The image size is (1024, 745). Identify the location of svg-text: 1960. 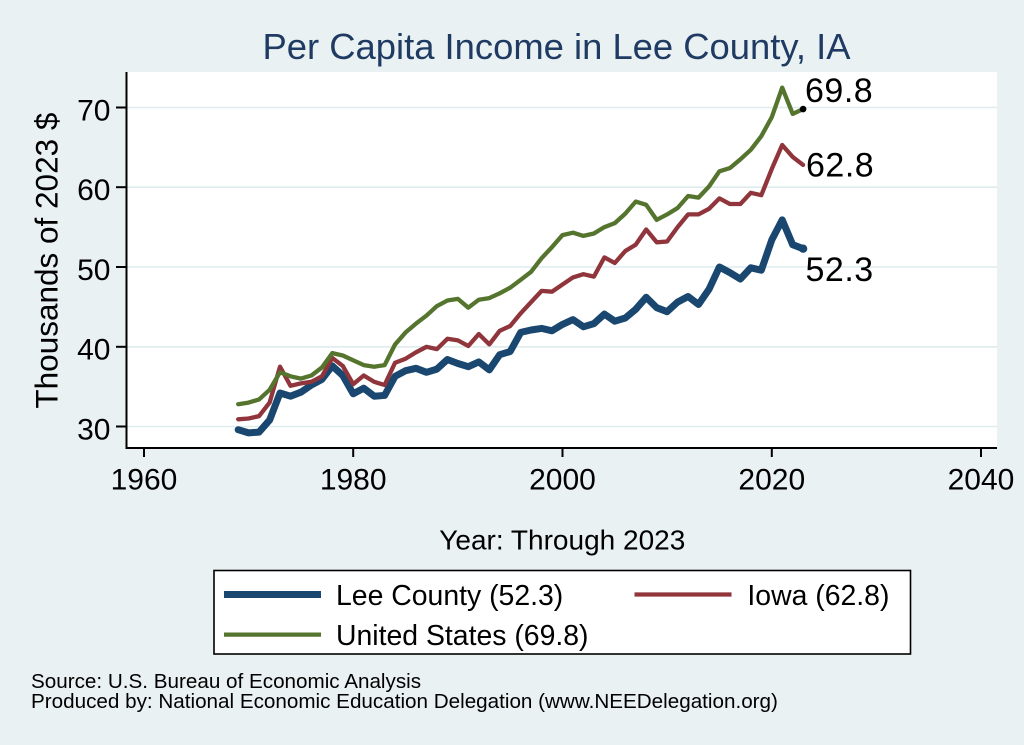
(144, 480).